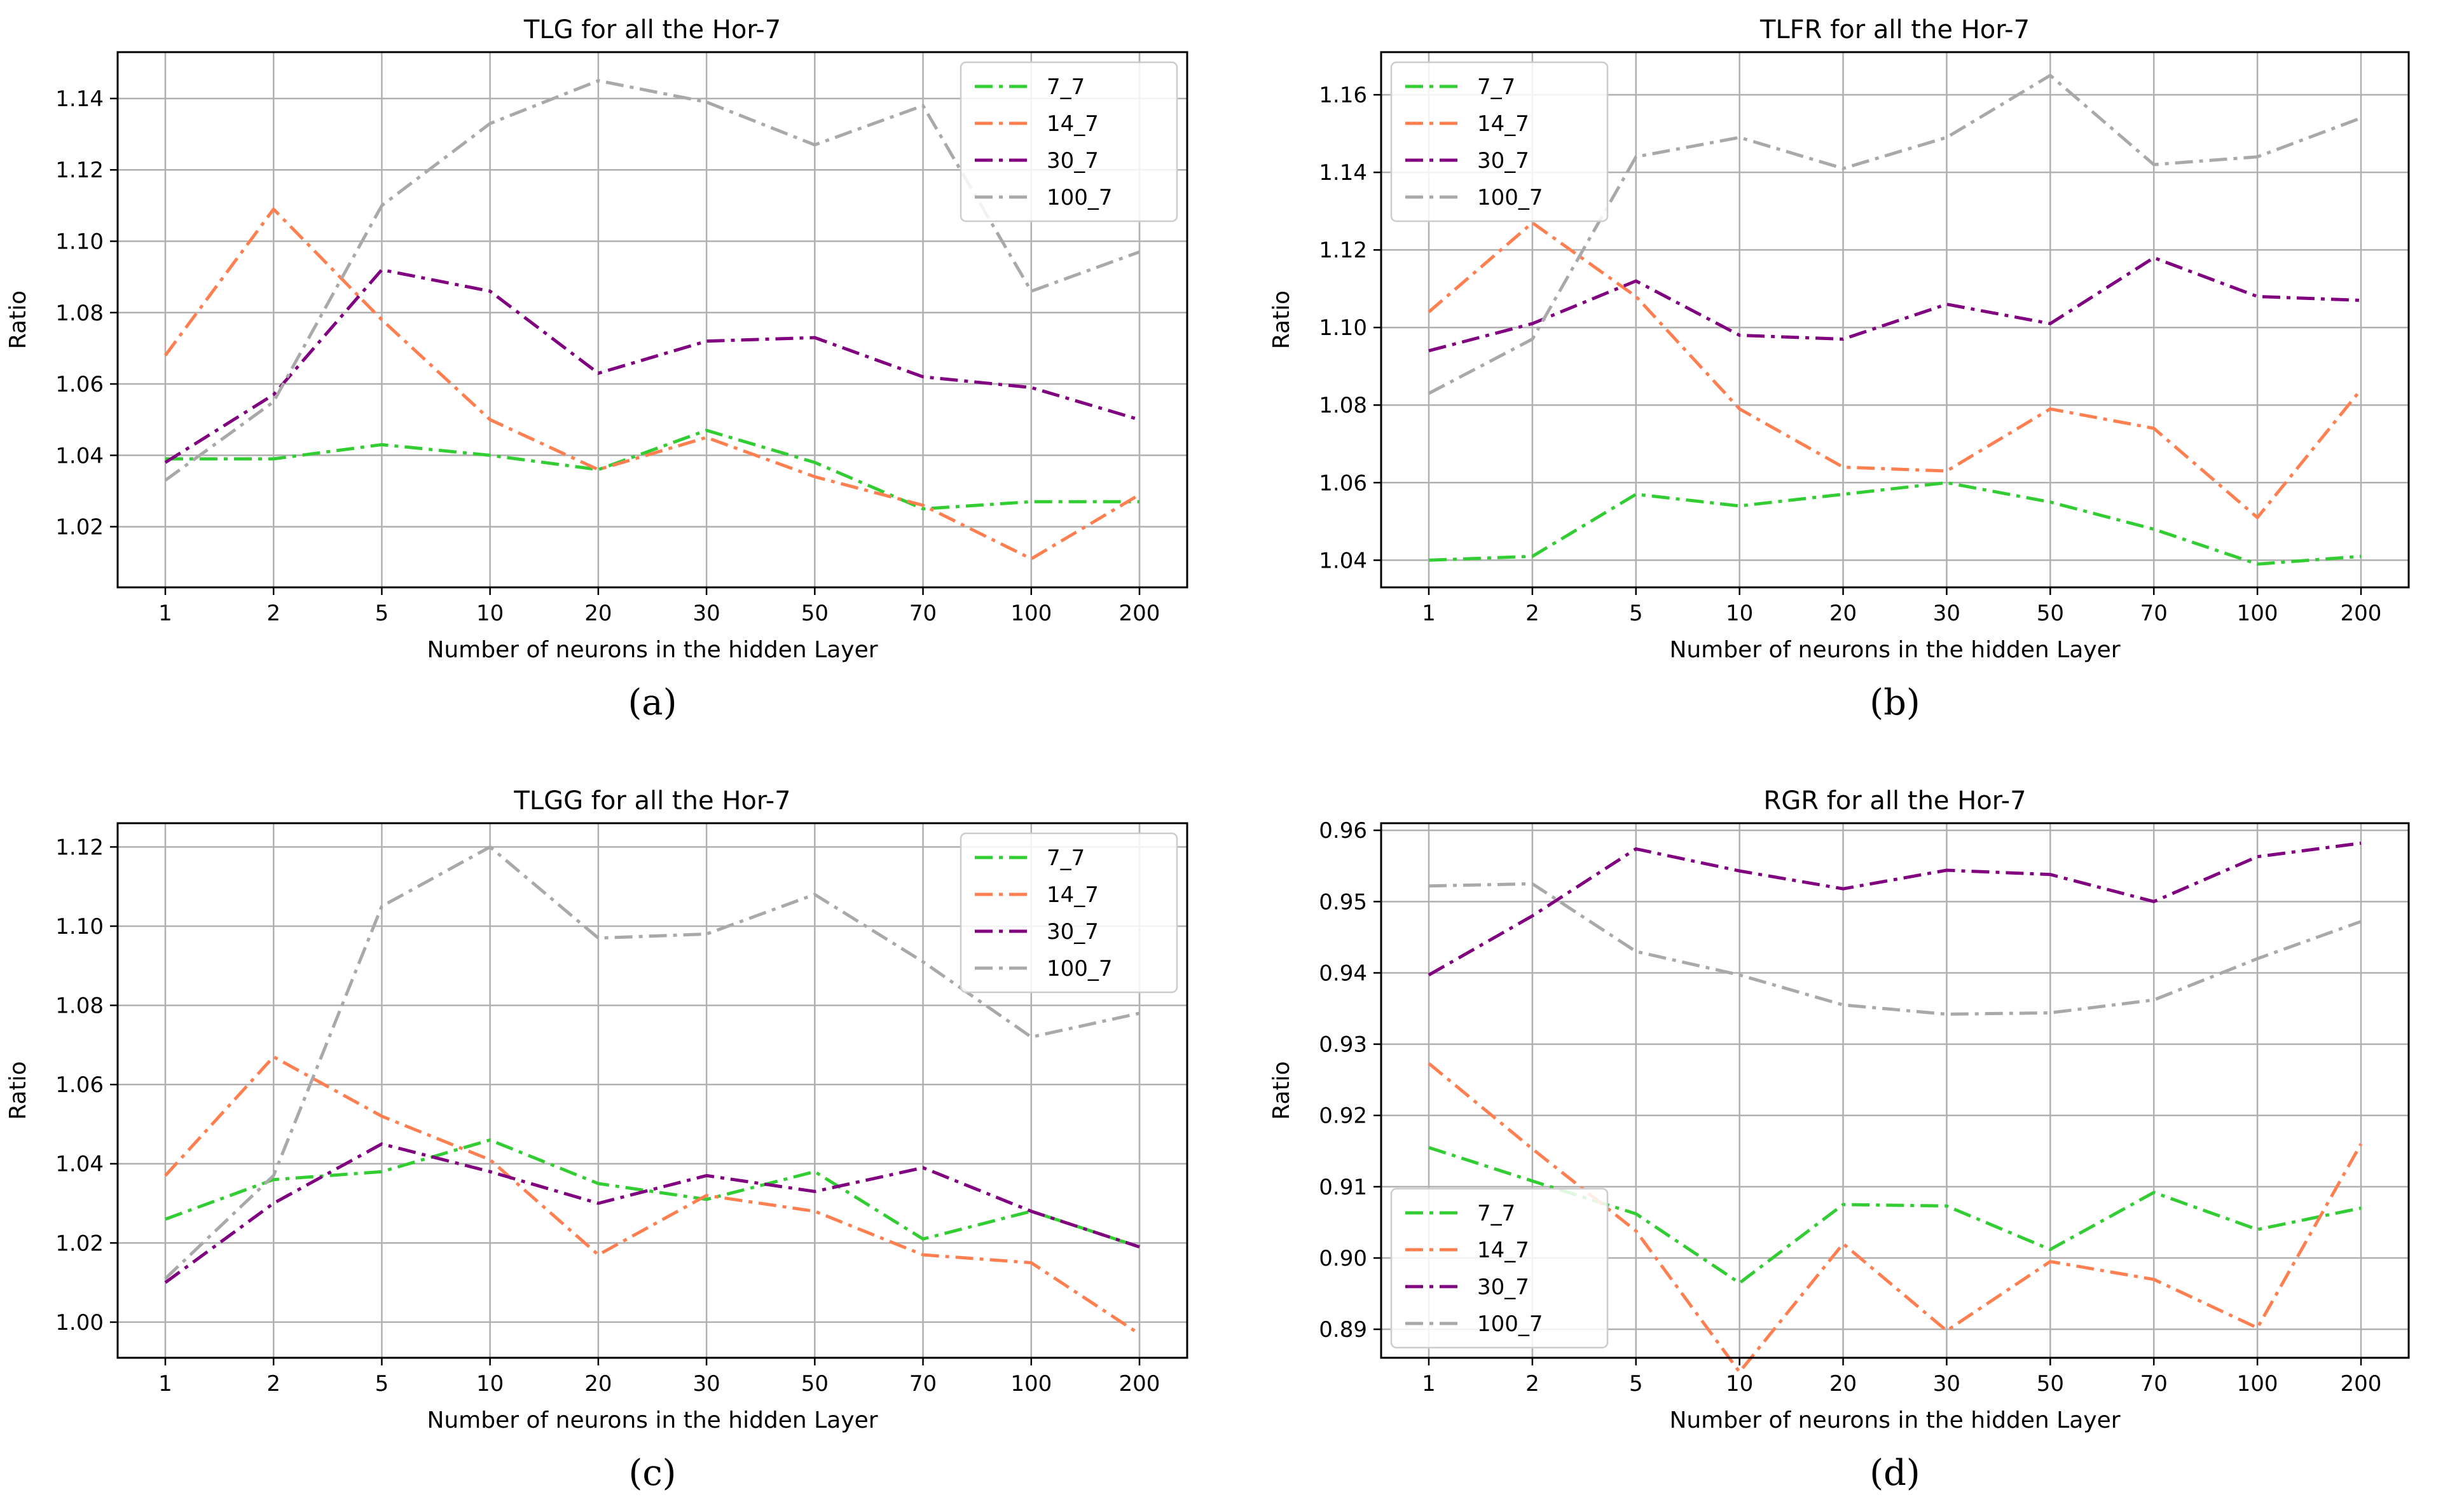 This screenshot has height=1497, width=2464. I want to click on y-tick-label: 0.91, so click(1343, 1187).